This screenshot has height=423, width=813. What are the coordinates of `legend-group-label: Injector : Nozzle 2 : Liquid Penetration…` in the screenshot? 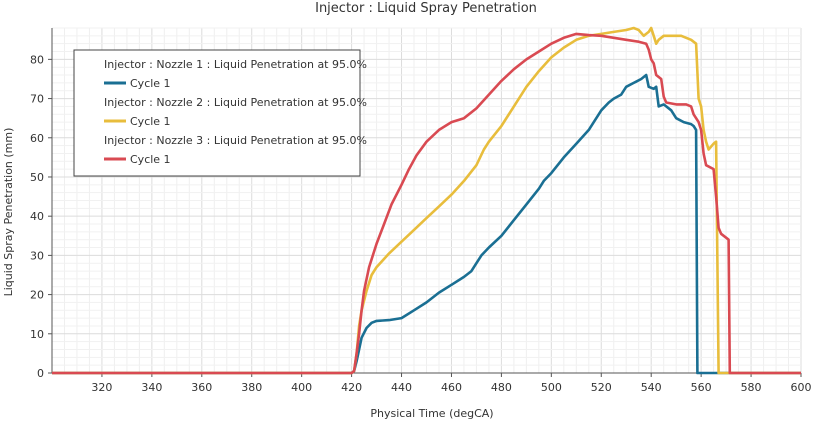 It's located at (235, 102).